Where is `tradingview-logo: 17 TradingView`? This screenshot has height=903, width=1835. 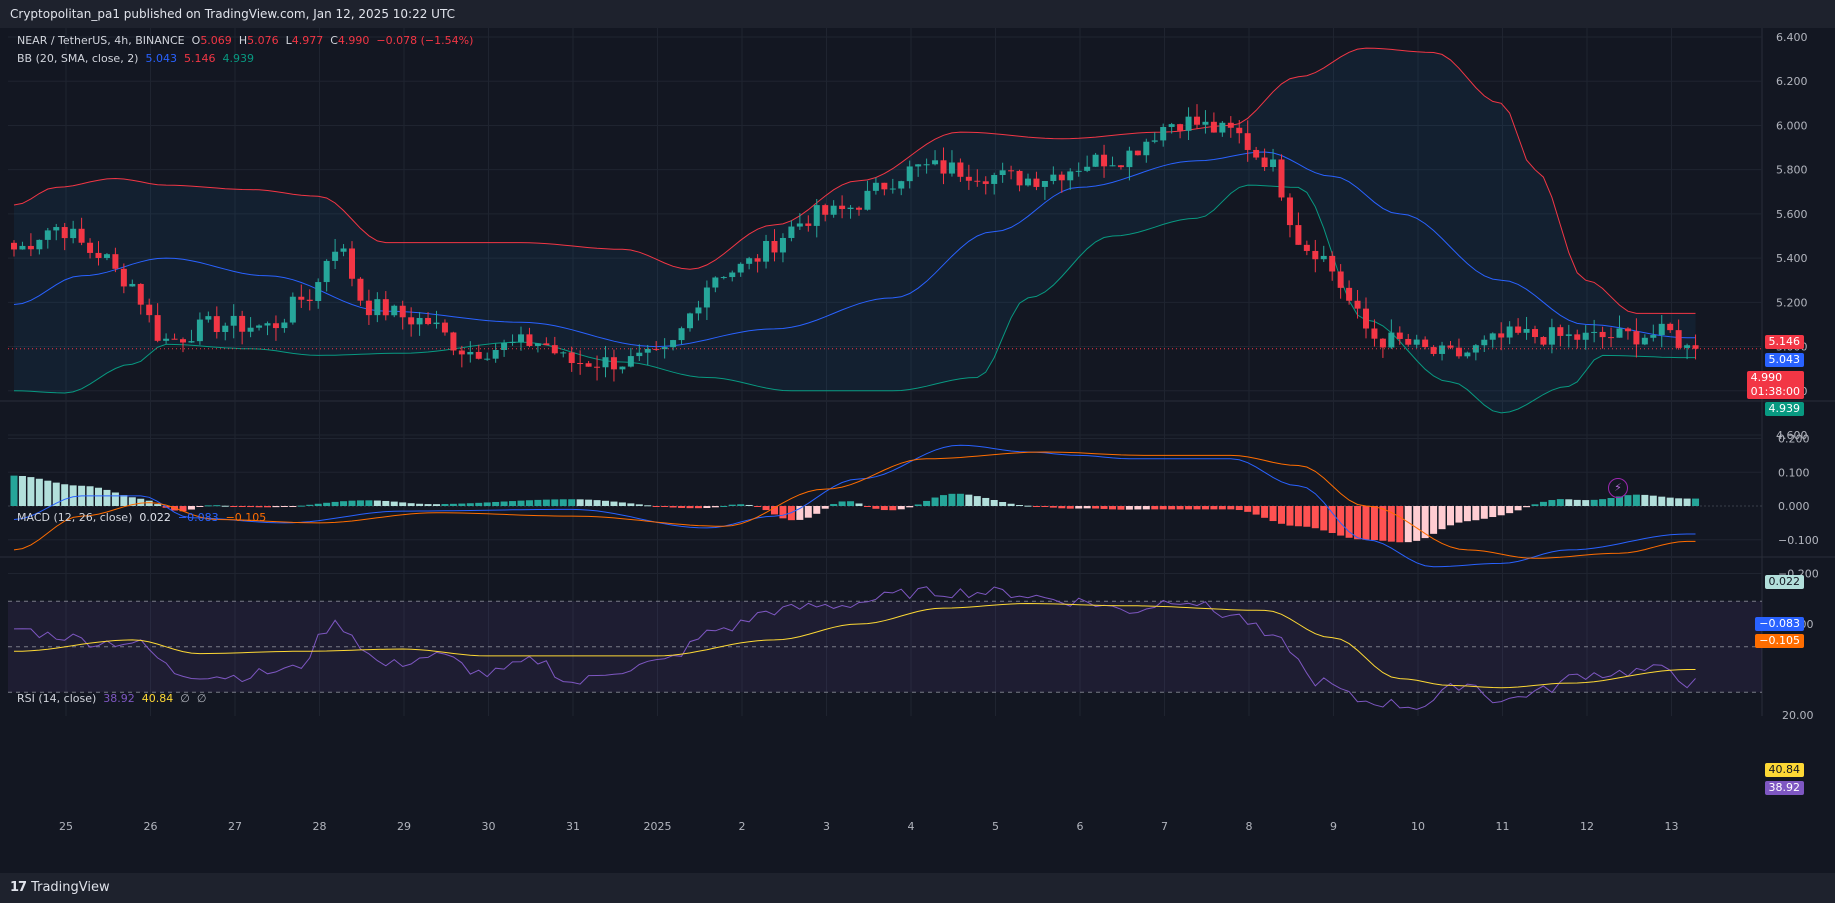
tradingview-logo: 17 TradingView is located at coordinates (60, 887).